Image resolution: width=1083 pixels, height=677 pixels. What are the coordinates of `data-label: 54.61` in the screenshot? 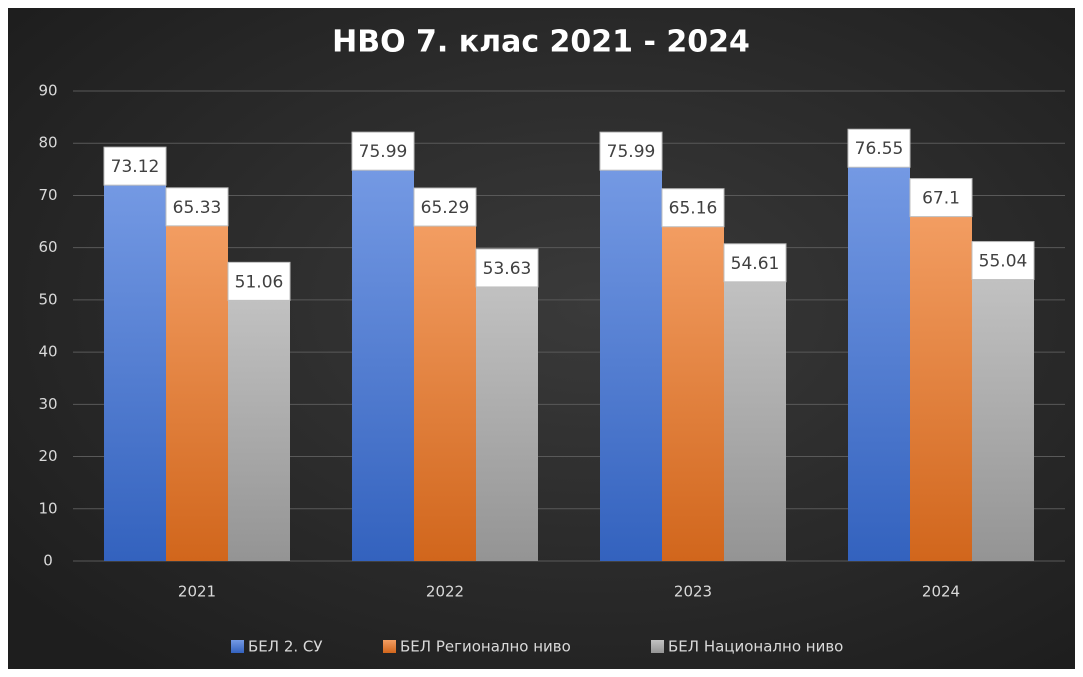 It's located at (755, 264).